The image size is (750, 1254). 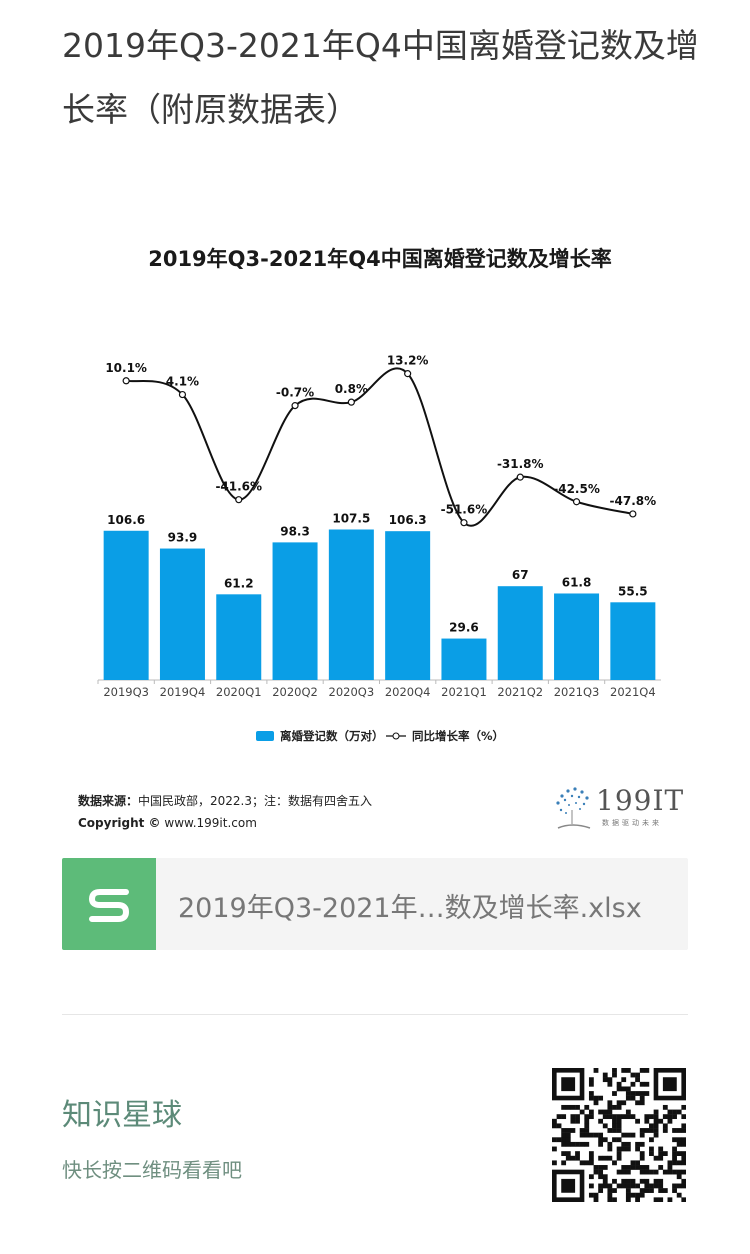 What do you see at coordinates (633, 591) in the screenshot?
I see `bar-value-label: 55.5` at bounding box center [633, 591].